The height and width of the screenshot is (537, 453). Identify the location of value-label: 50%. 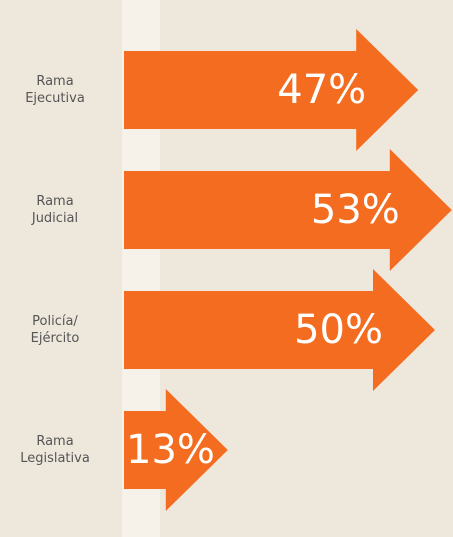
(338, 330).